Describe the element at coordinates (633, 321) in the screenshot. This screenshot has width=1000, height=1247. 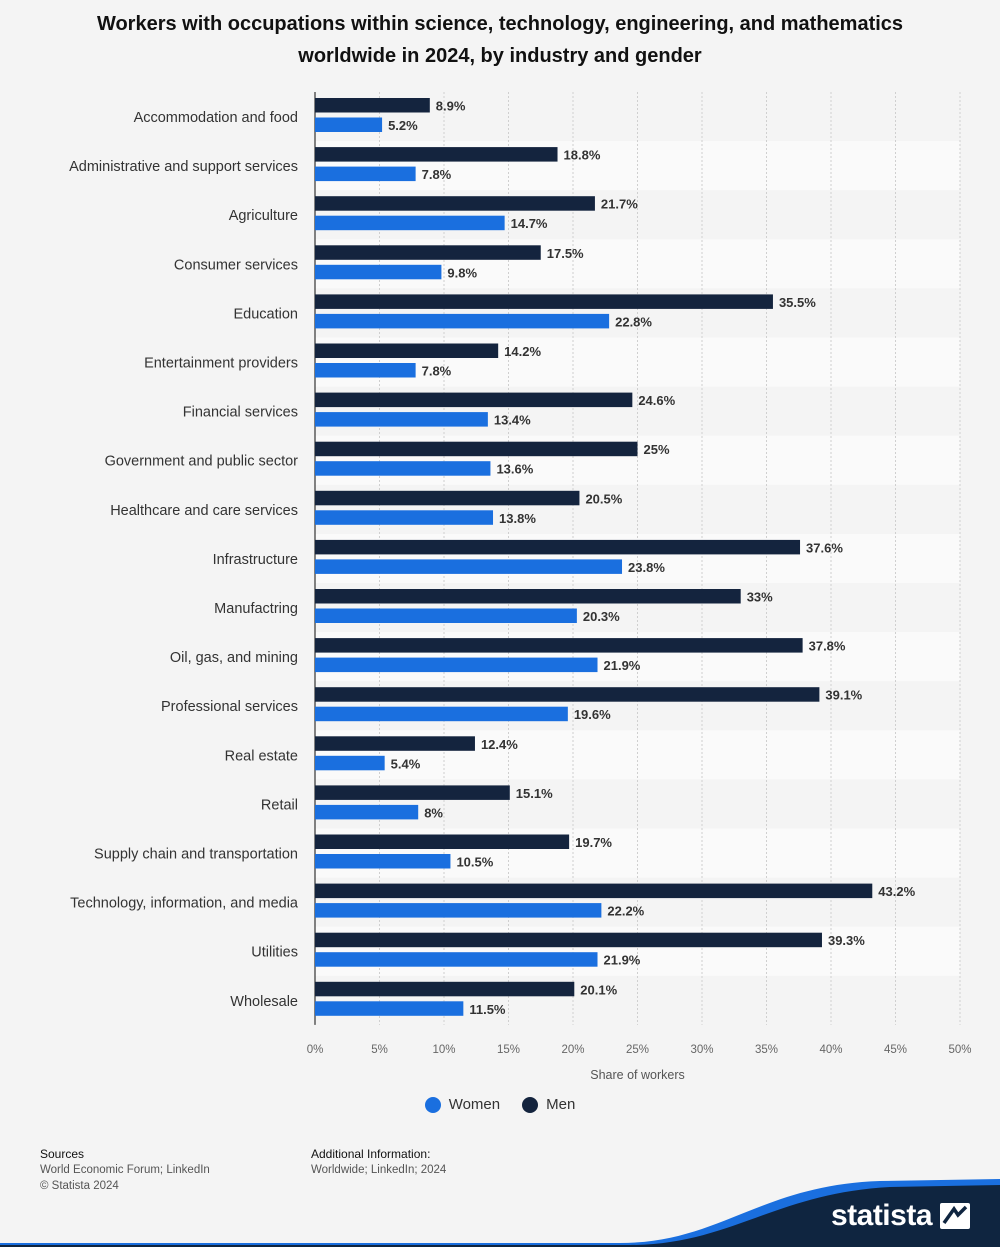
I see `data-label-women: 22.8%` at that location.